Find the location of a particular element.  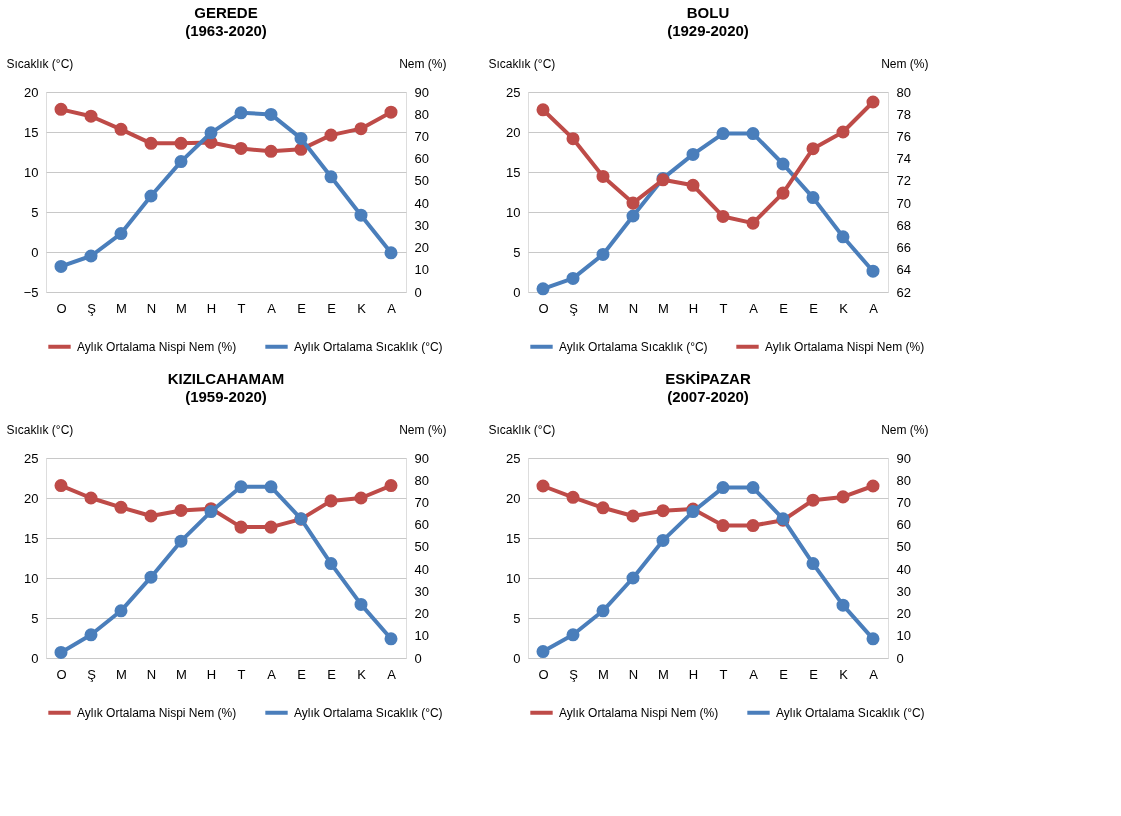

y2-tick-label: 76 is located at coordinates (903, 136).